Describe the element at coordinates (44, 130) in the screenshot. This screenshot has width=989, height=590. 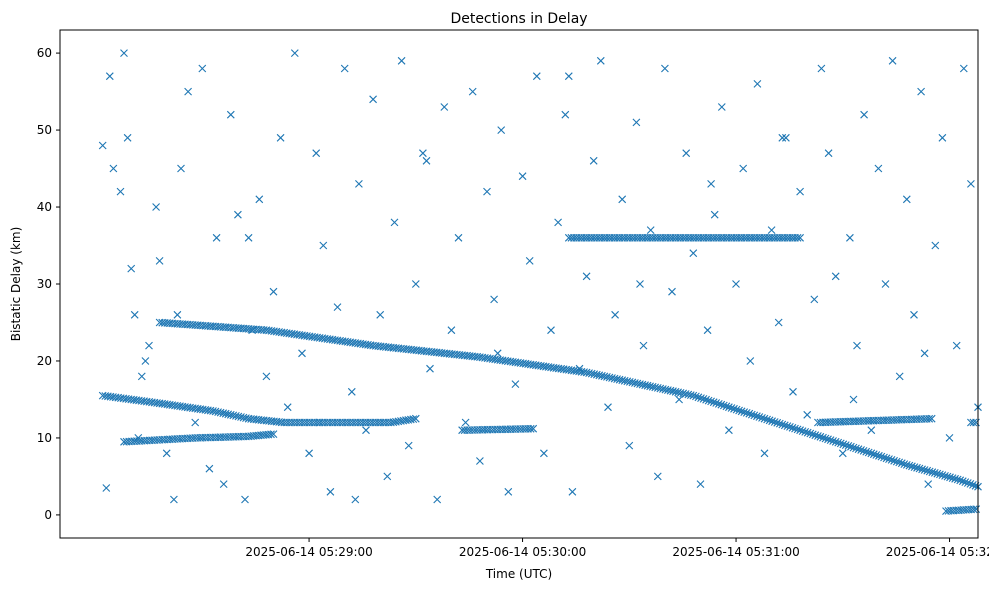
I see `y-tick-label: 50` at that location.